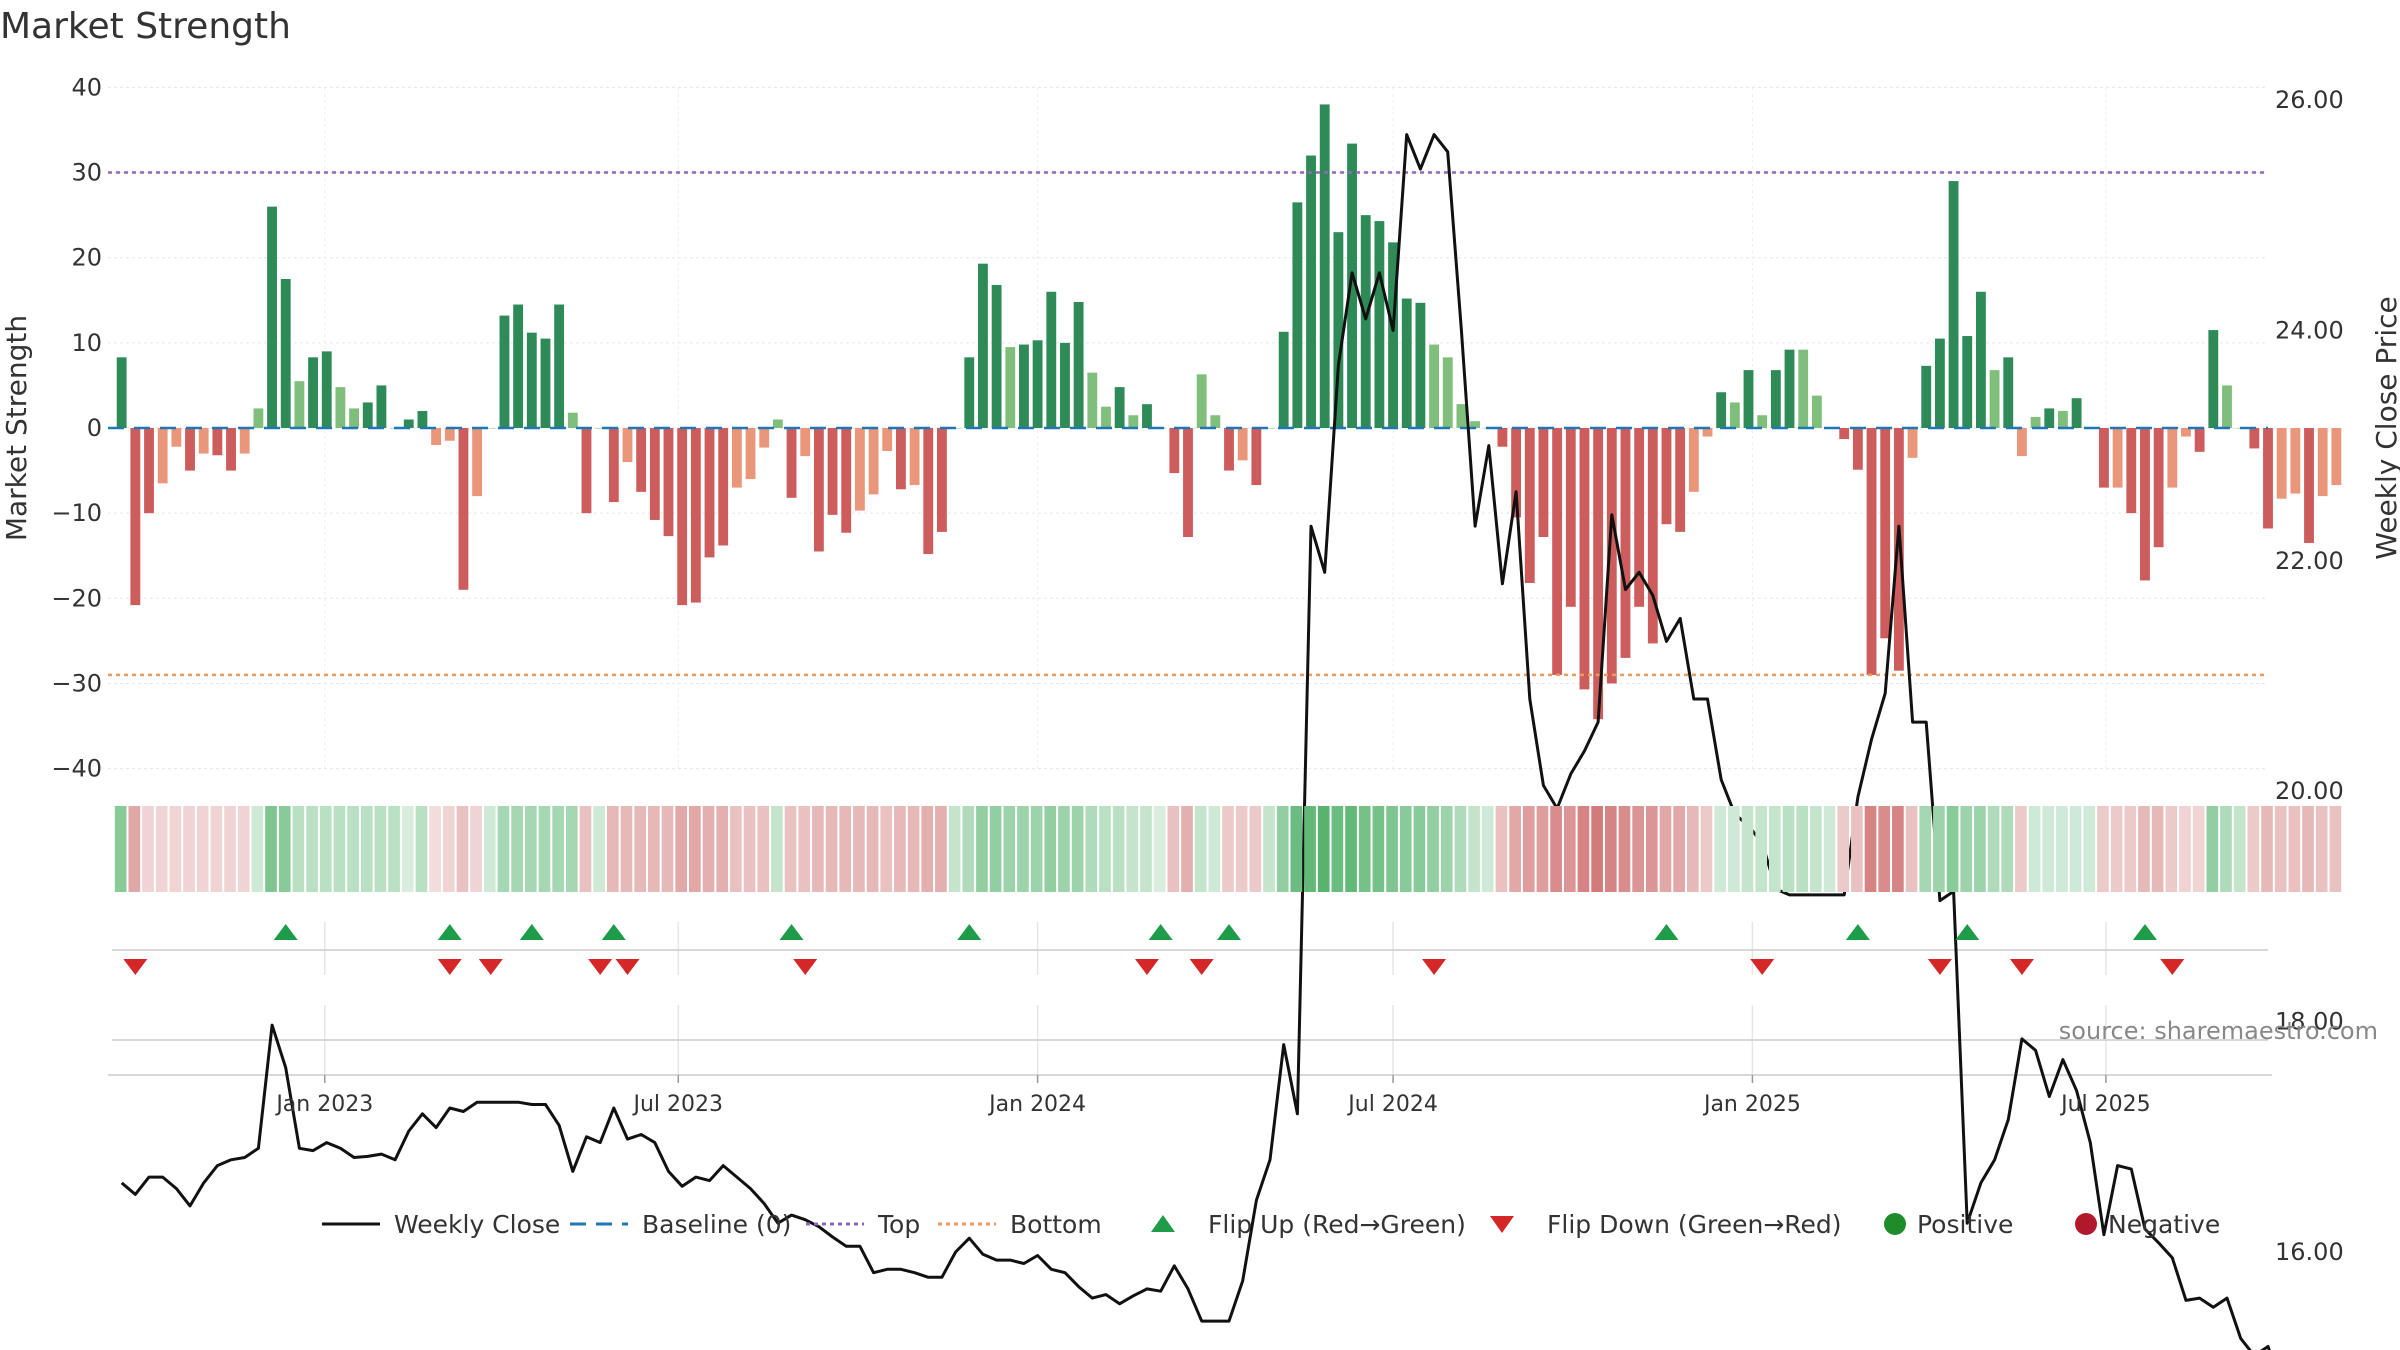 Image resolution: width=2400 pixels, height=1350 pixels. I want to click on y-tick-label: 20, so click(86, 258).